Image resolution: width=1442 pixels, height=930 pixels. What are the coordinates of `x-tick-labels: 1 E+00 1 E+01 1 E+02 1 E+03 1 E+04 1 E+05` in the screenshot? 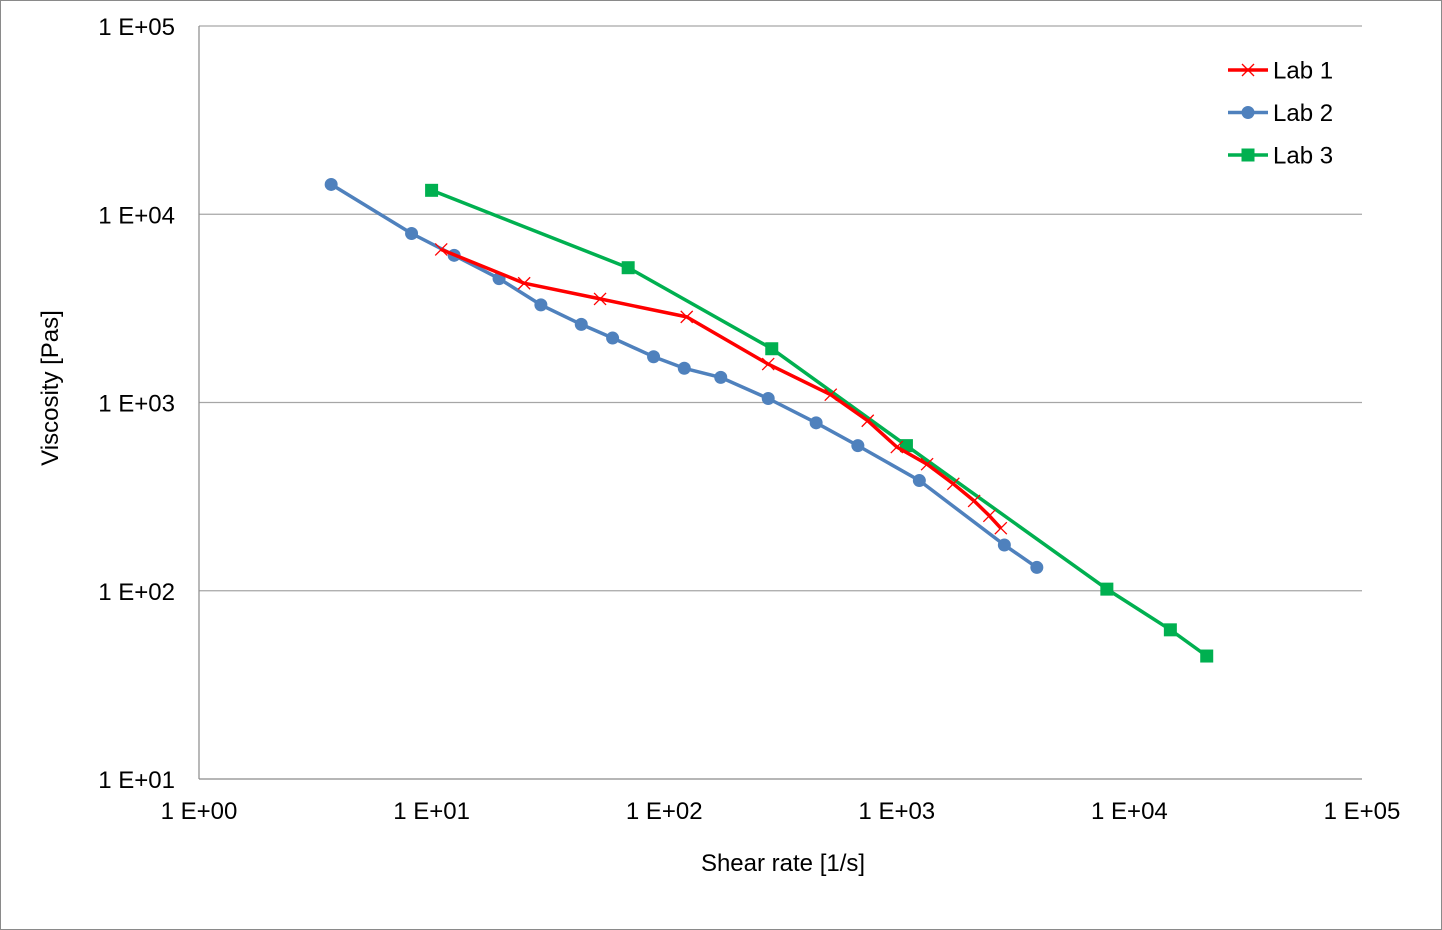 It's located at (781, 811).